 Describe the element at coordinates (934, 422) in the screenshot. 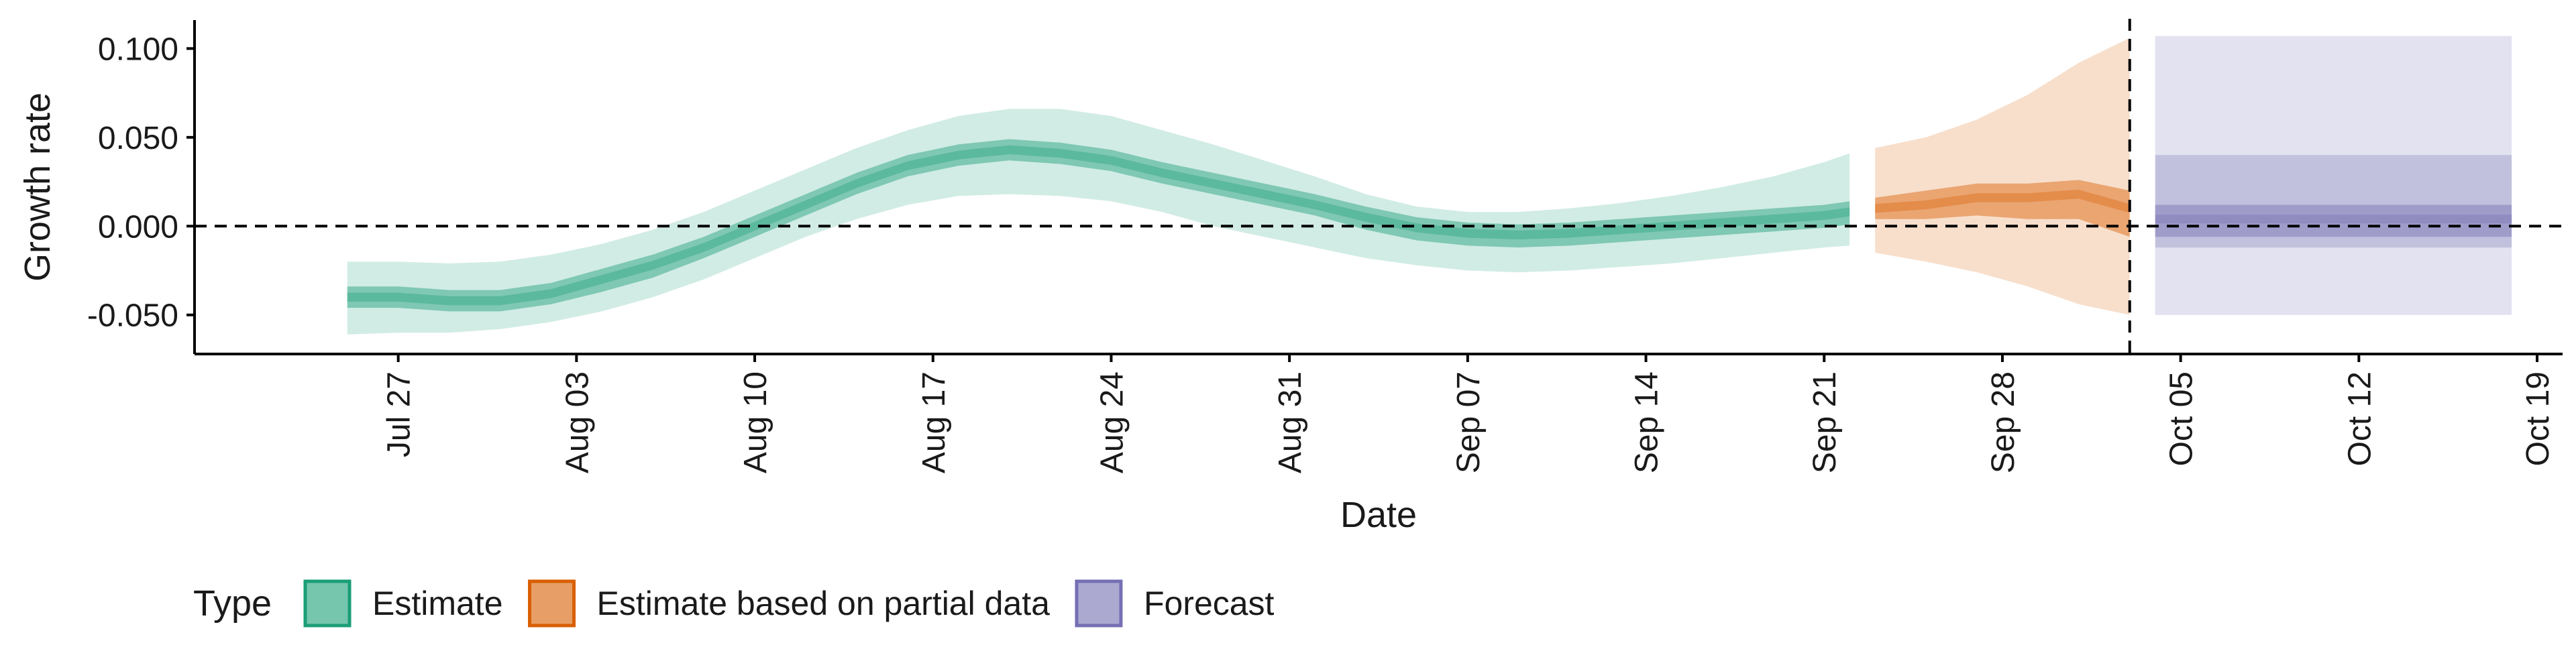

I see `x-tick-label: Aug 17` at that location.